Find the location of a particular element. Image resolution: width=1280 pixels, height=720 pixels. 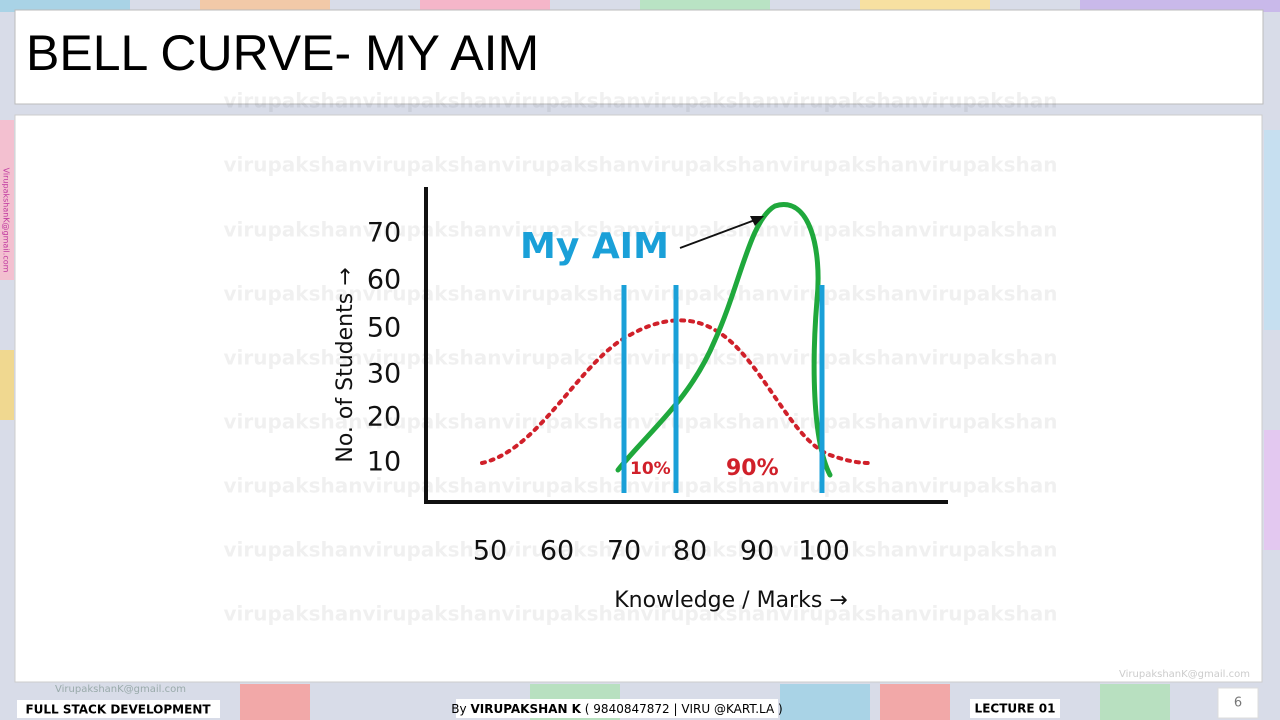

author-name: VIRUPAKSHAN K is located at coordinates (525, 709).